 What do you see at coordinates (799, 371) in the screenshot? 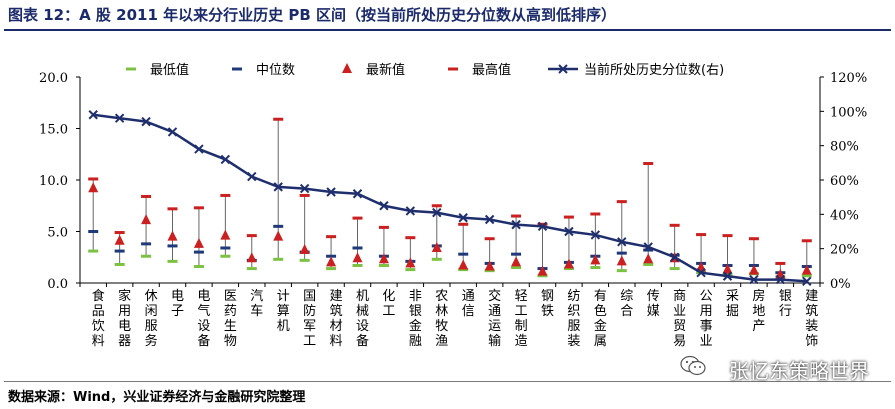
I see `watermark: 张忆东策略世界` at bounding box center [799, 371].